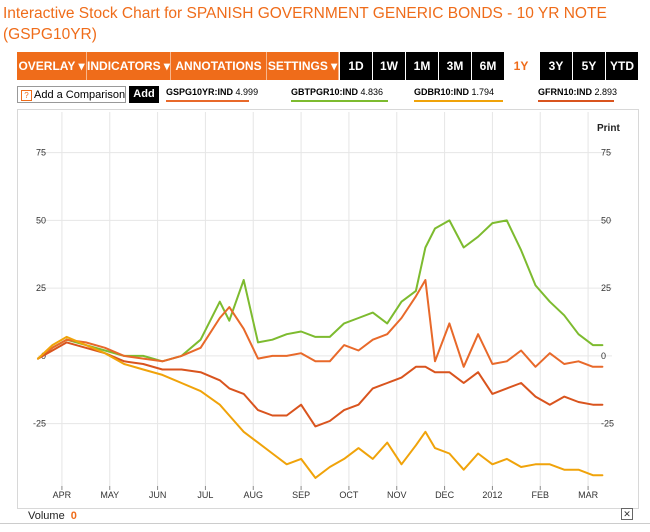 This screenshot has height=532, width=650. Describe the element at coordinates (325, 92) in the screenshot. I see `legend-ticker: GBTPGR10:IND` at that location.